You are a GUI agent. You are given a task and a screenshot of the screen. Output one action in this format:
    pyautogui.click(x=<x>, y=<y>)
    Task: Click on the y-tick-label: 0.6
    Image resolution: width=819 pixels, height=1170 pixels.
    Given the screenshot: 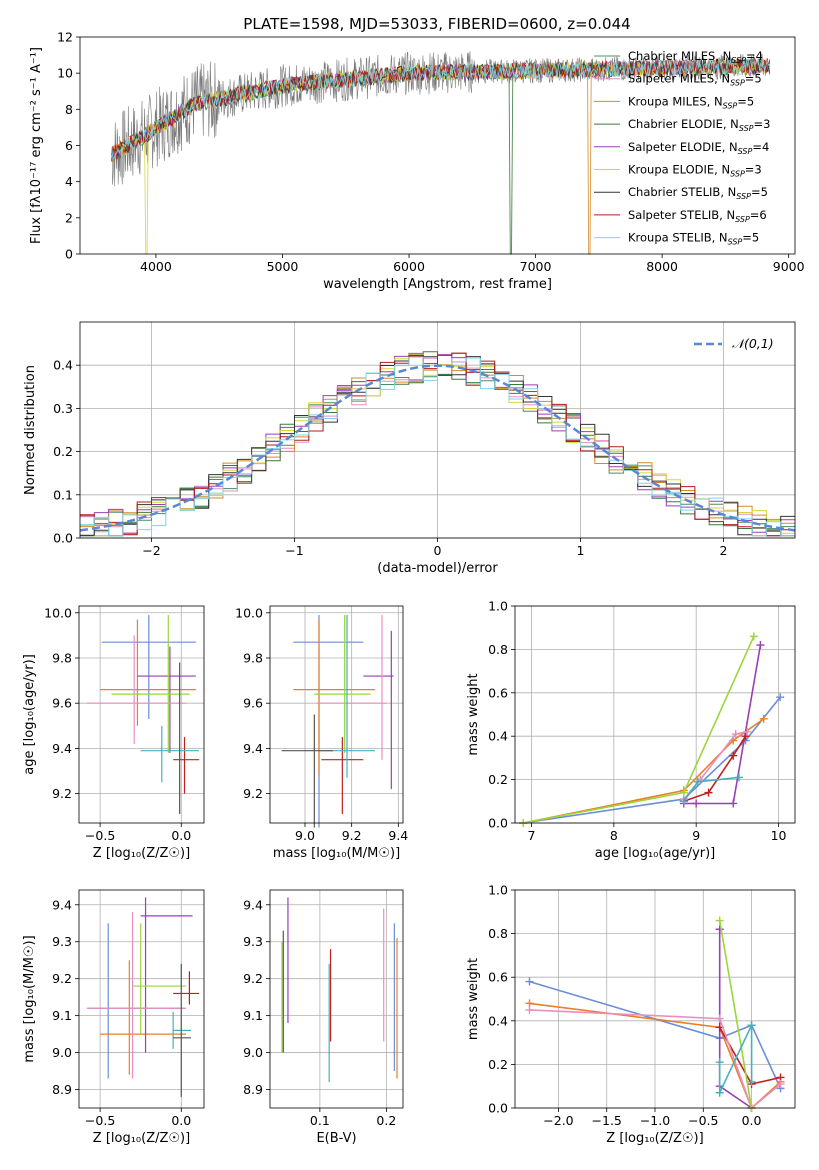 What is the action you would take?
    pyautogui.click(x=498, y=977)
    